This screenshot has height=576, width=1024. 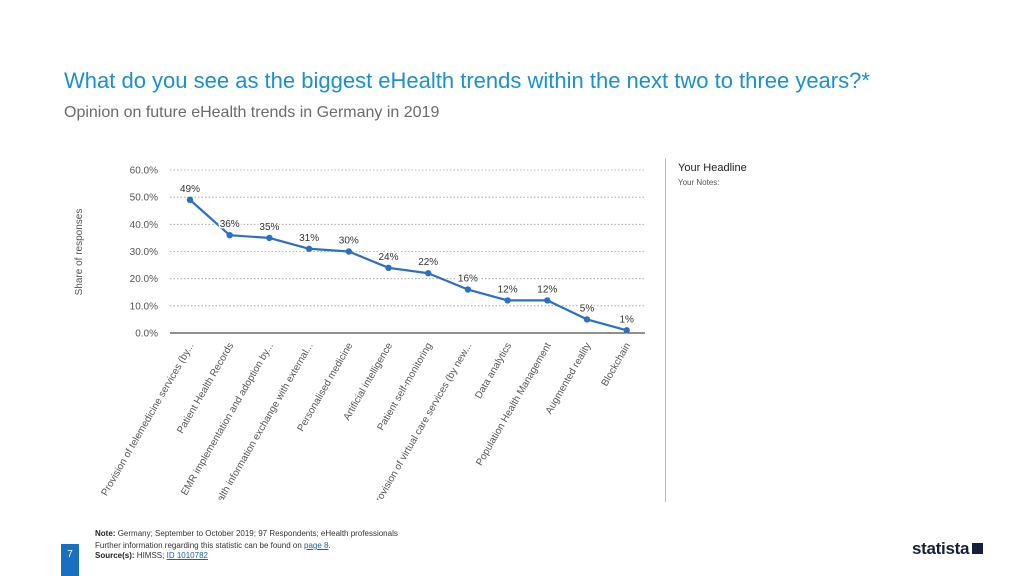 I want to click on page-number: 7, so click(x=70, y=560).